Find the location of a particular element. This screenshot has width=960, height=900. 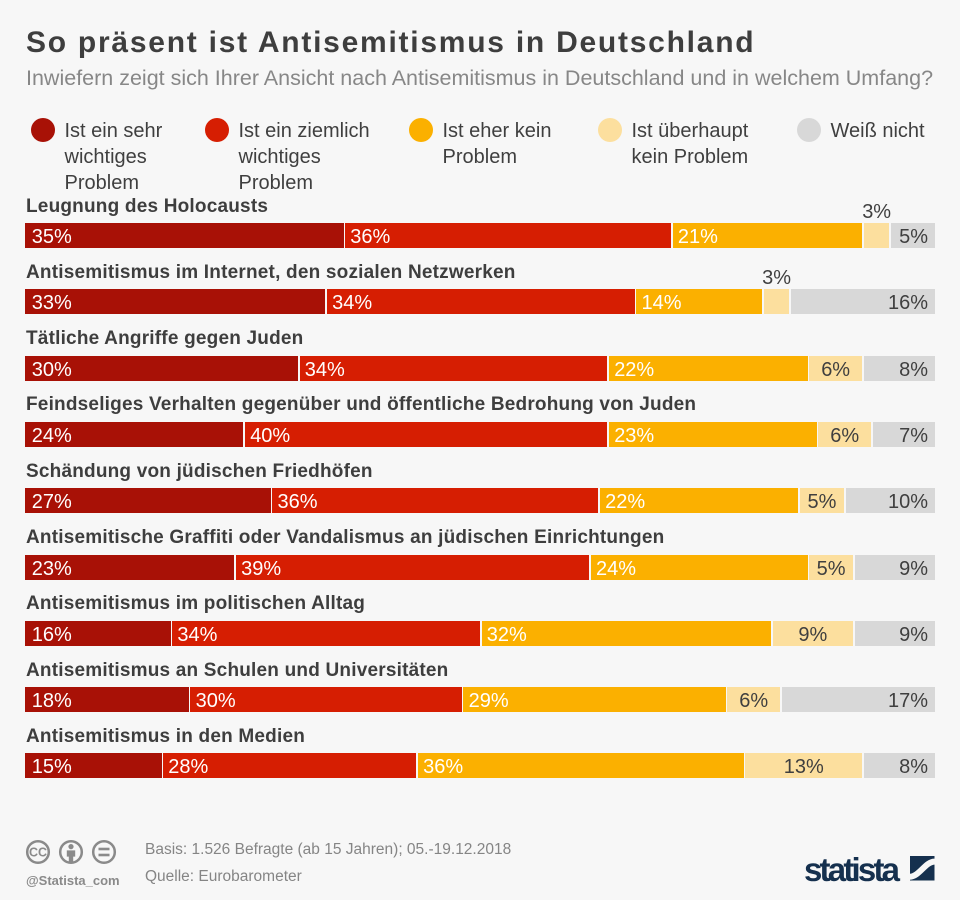

svg-text: CC is located at coordinates (38, 852).